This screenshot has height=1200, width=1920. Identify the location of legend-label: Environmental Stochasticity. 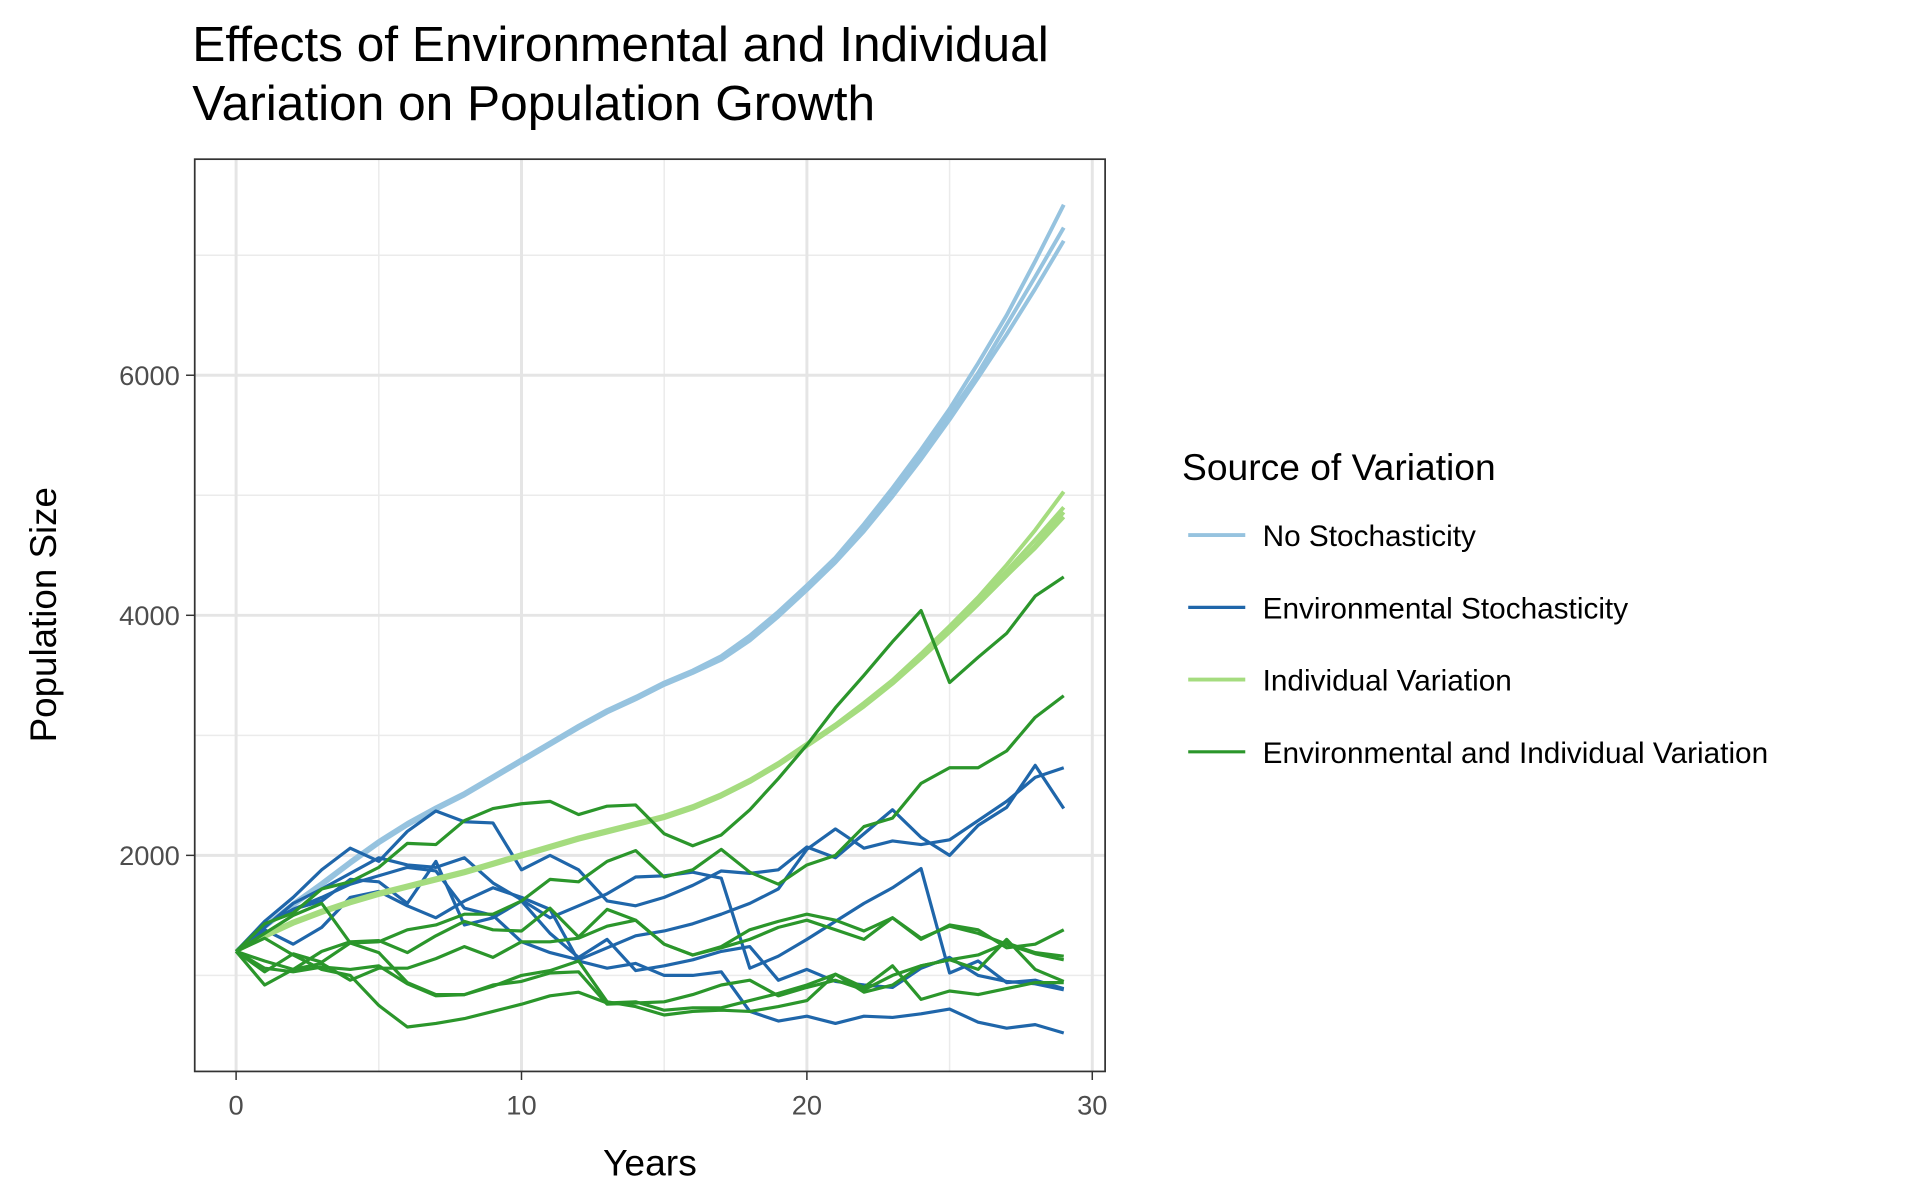
(1446, 609).